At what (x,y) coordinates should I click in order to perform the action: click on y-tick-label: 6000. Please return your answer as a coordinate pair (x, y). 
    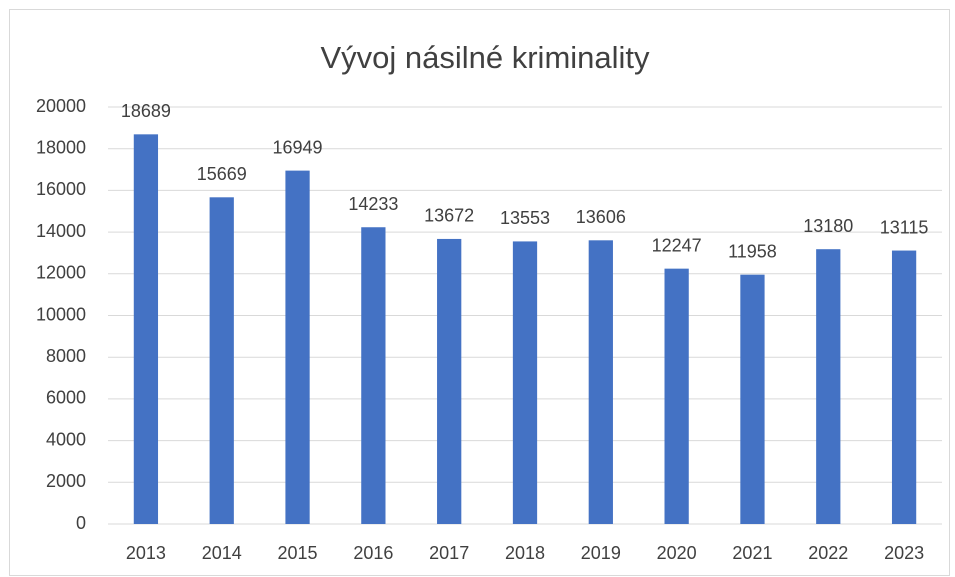
    Looking at the image, I should click on (66, 398).